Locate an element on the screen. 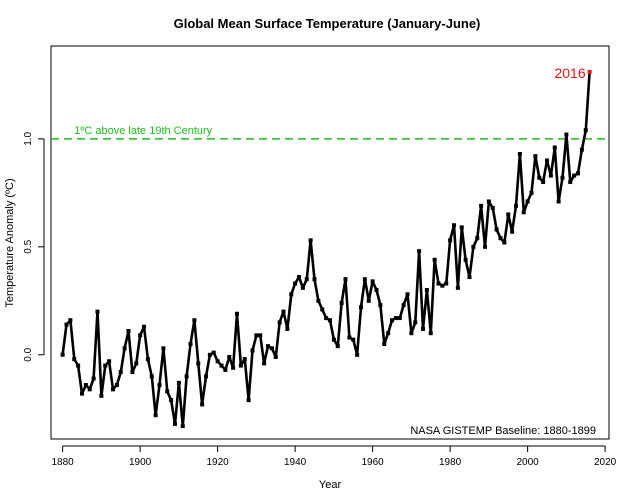 Image resolution: width=630 pixels, height=504 pixels. x-tick-label: 1900 is located at coordinates (140, 462).